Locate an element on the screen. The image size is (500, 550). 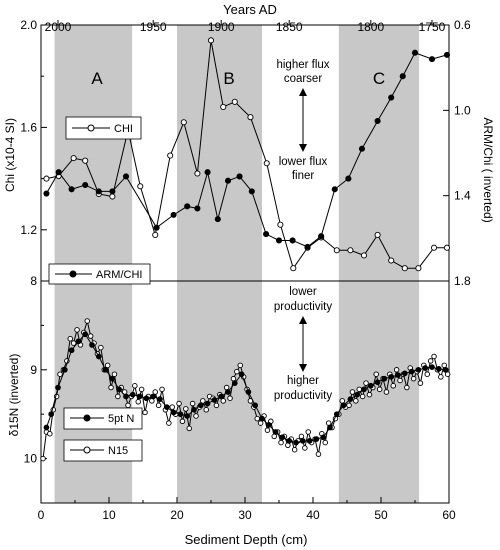
bottom-y-tick-label-0: 8 is located at coordinates (33, 281).